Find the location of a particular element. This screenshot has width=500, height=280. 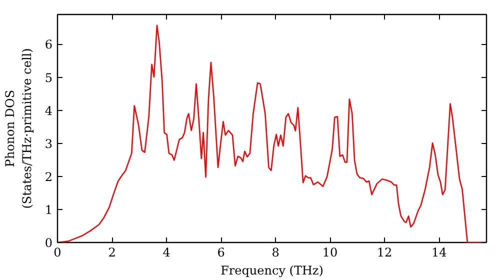

y-tick-label: 4 is located at coordinates (48, 111).